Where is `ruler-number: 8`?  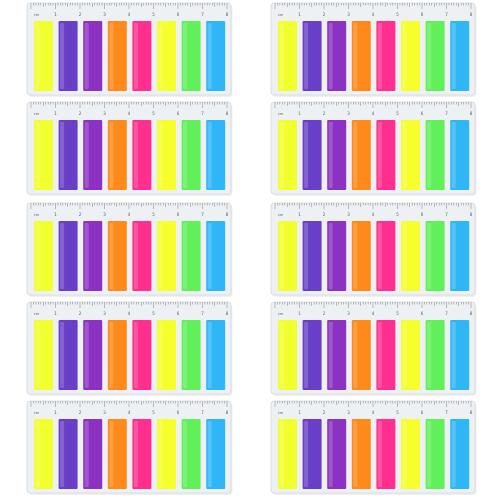
ruler-number: 8 is located at coordinates (471, 214).